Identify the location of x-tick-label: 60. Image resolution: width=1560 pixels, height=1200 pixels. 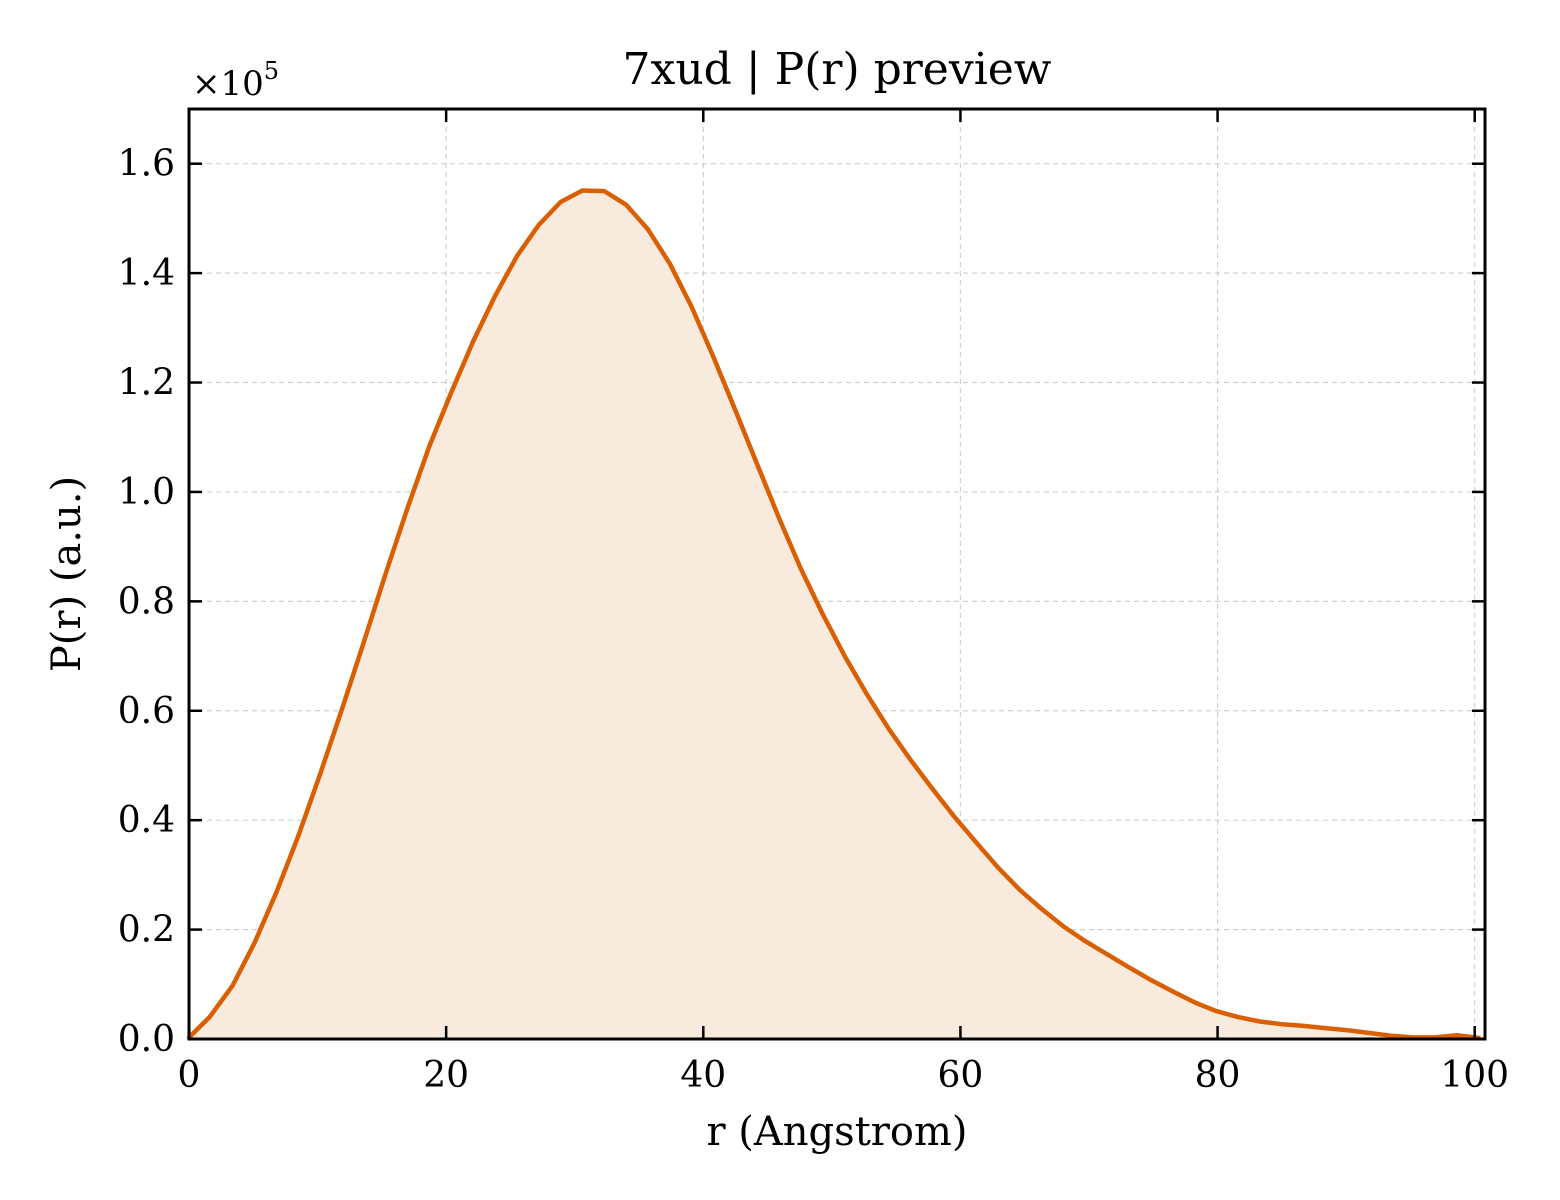
(961, 1075).